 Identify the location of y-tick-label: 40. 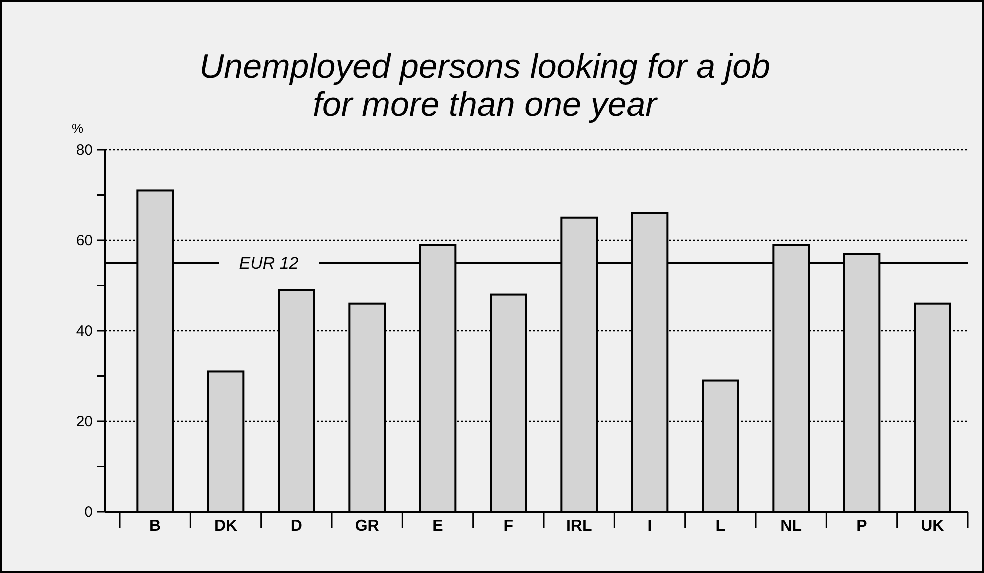
(84, 331).